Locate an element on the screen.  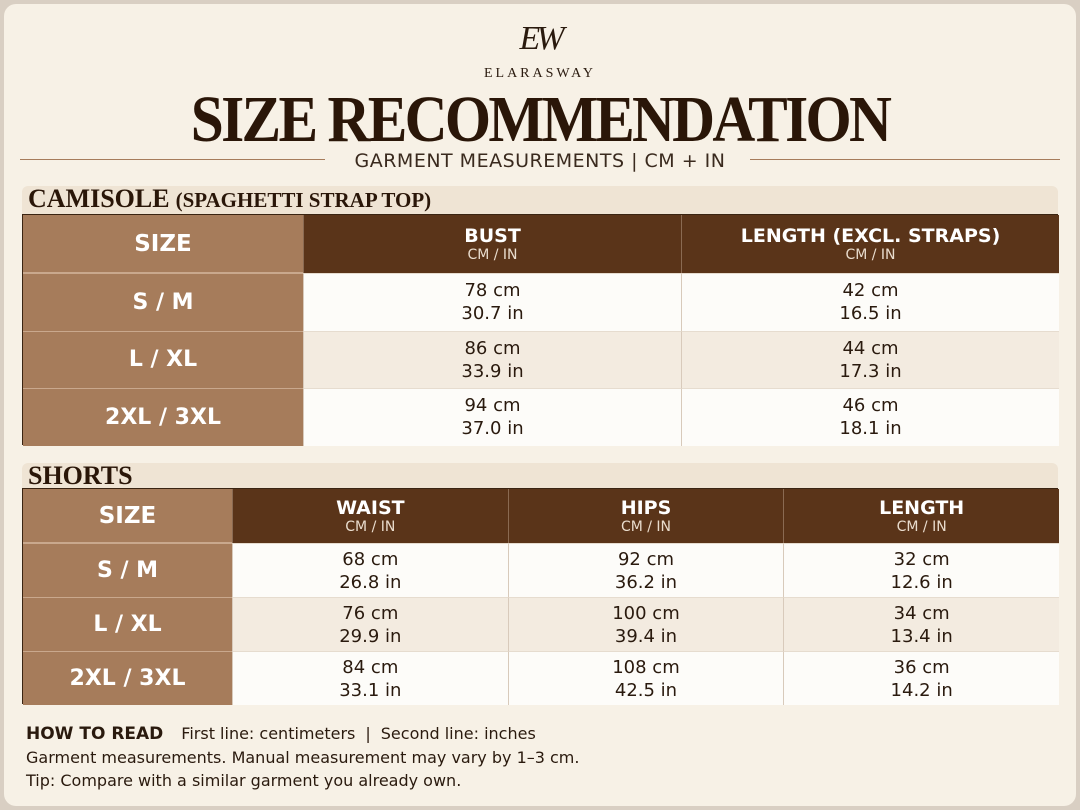
measurement-cell: 78 cm 30.7 in is located at coordinates (492, 302).